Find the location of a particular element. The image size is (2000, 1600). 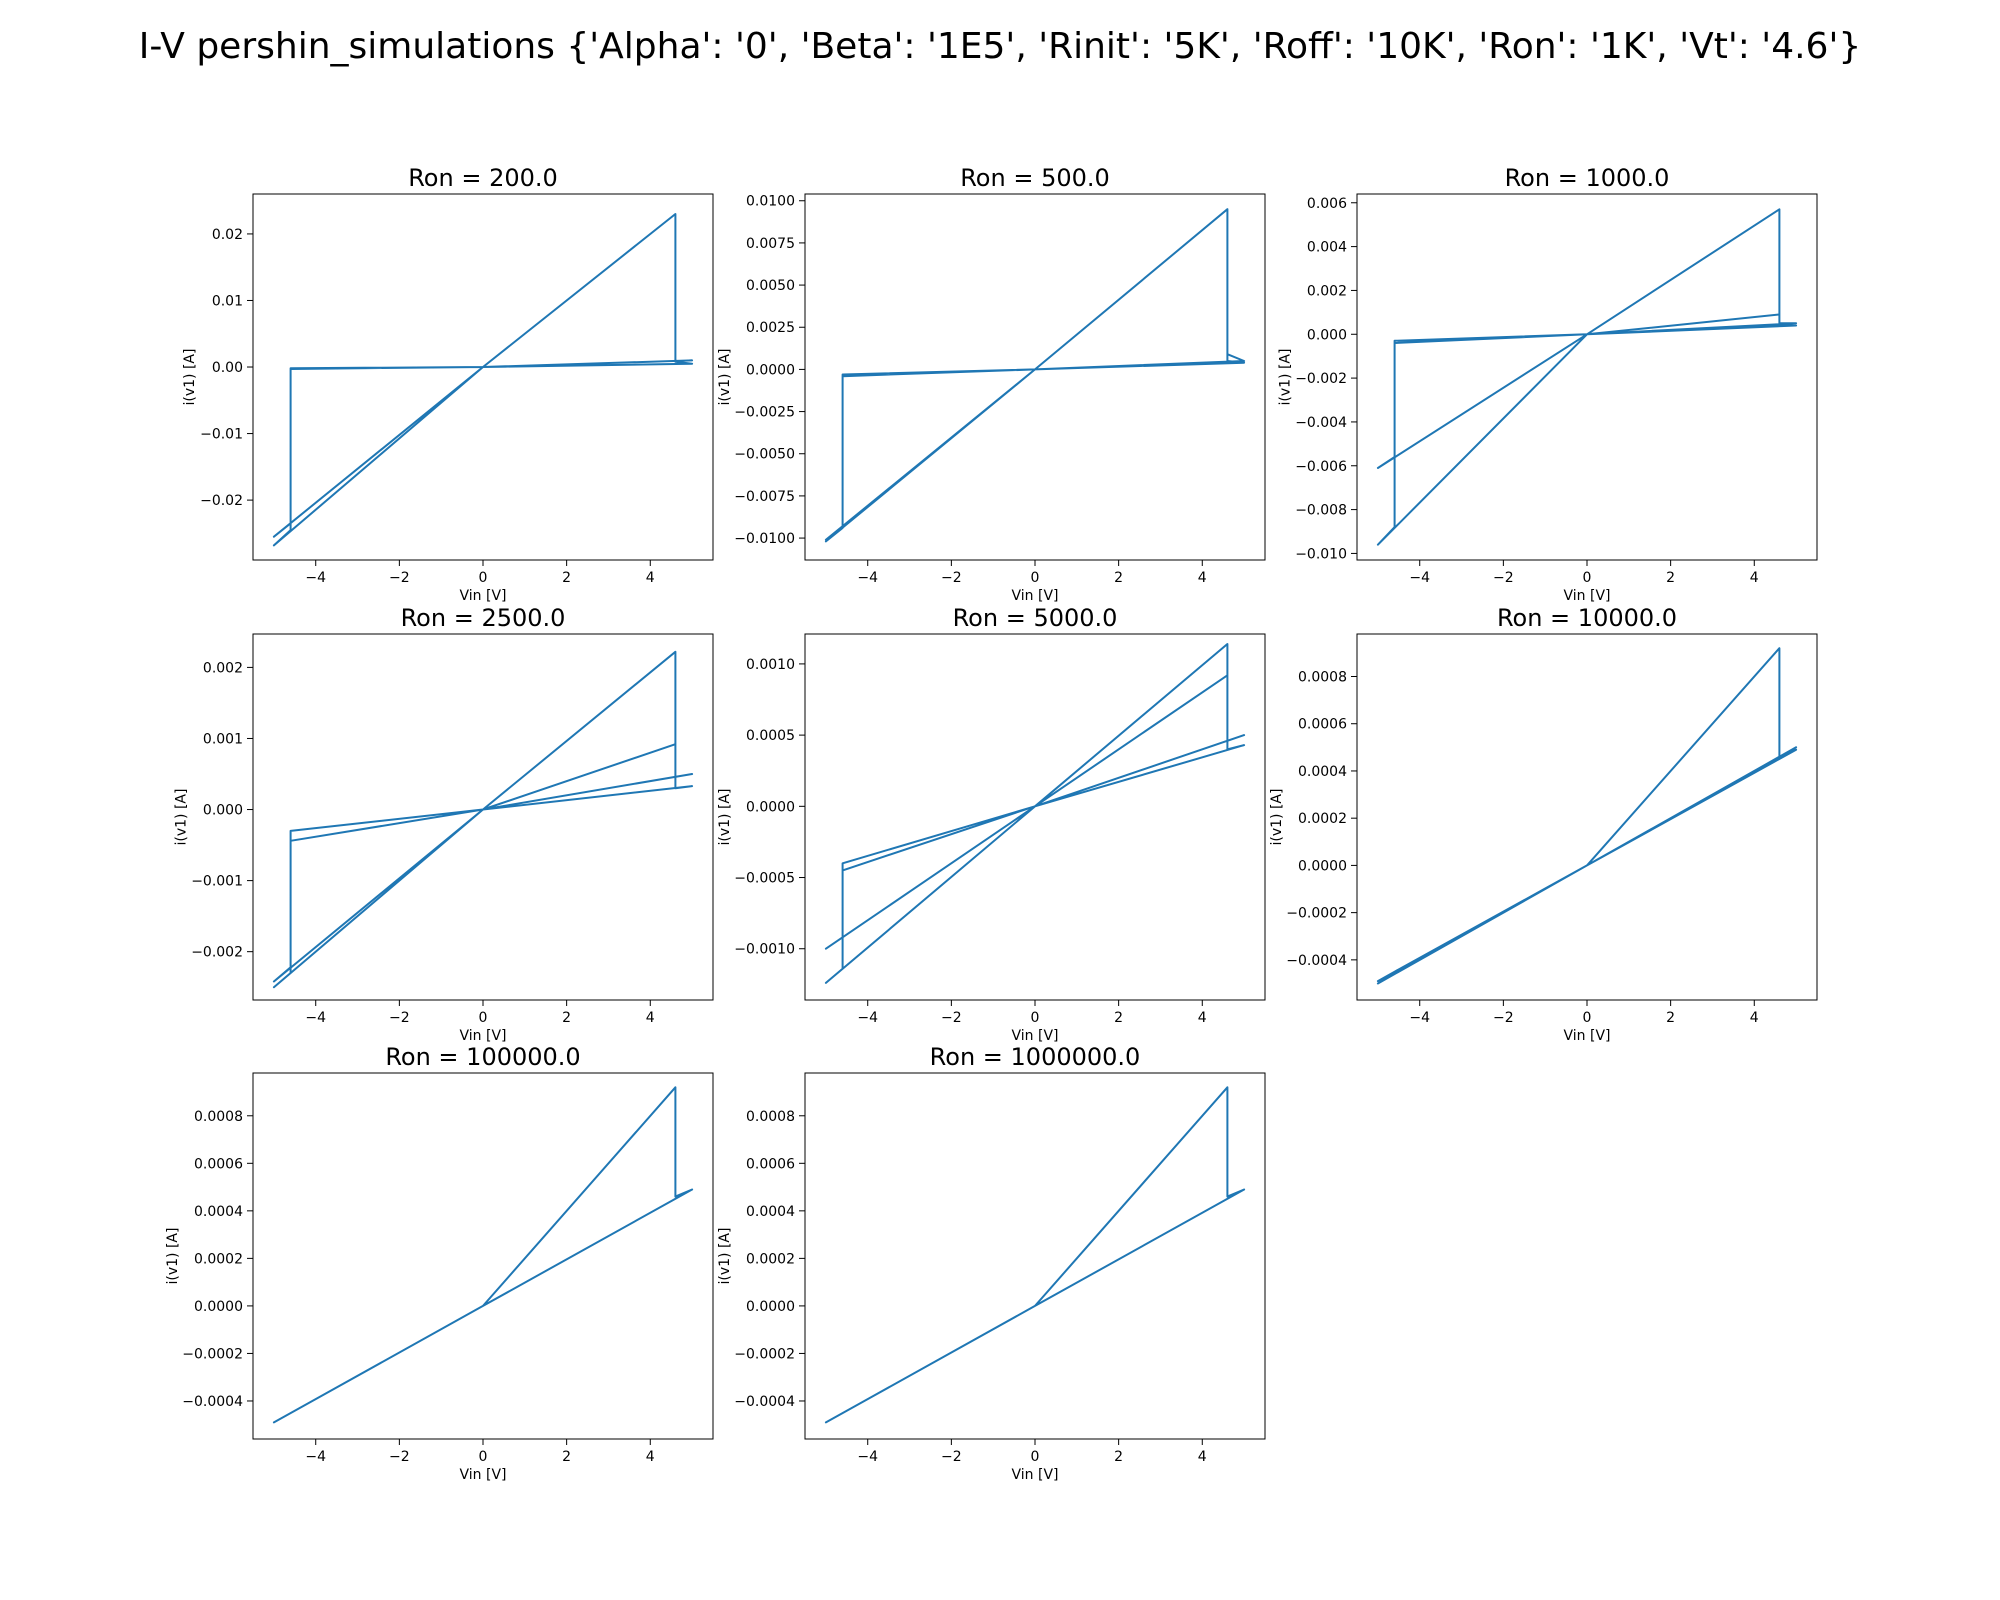

y-tick-label: 0.0050 is located at coordinates (770, 286).